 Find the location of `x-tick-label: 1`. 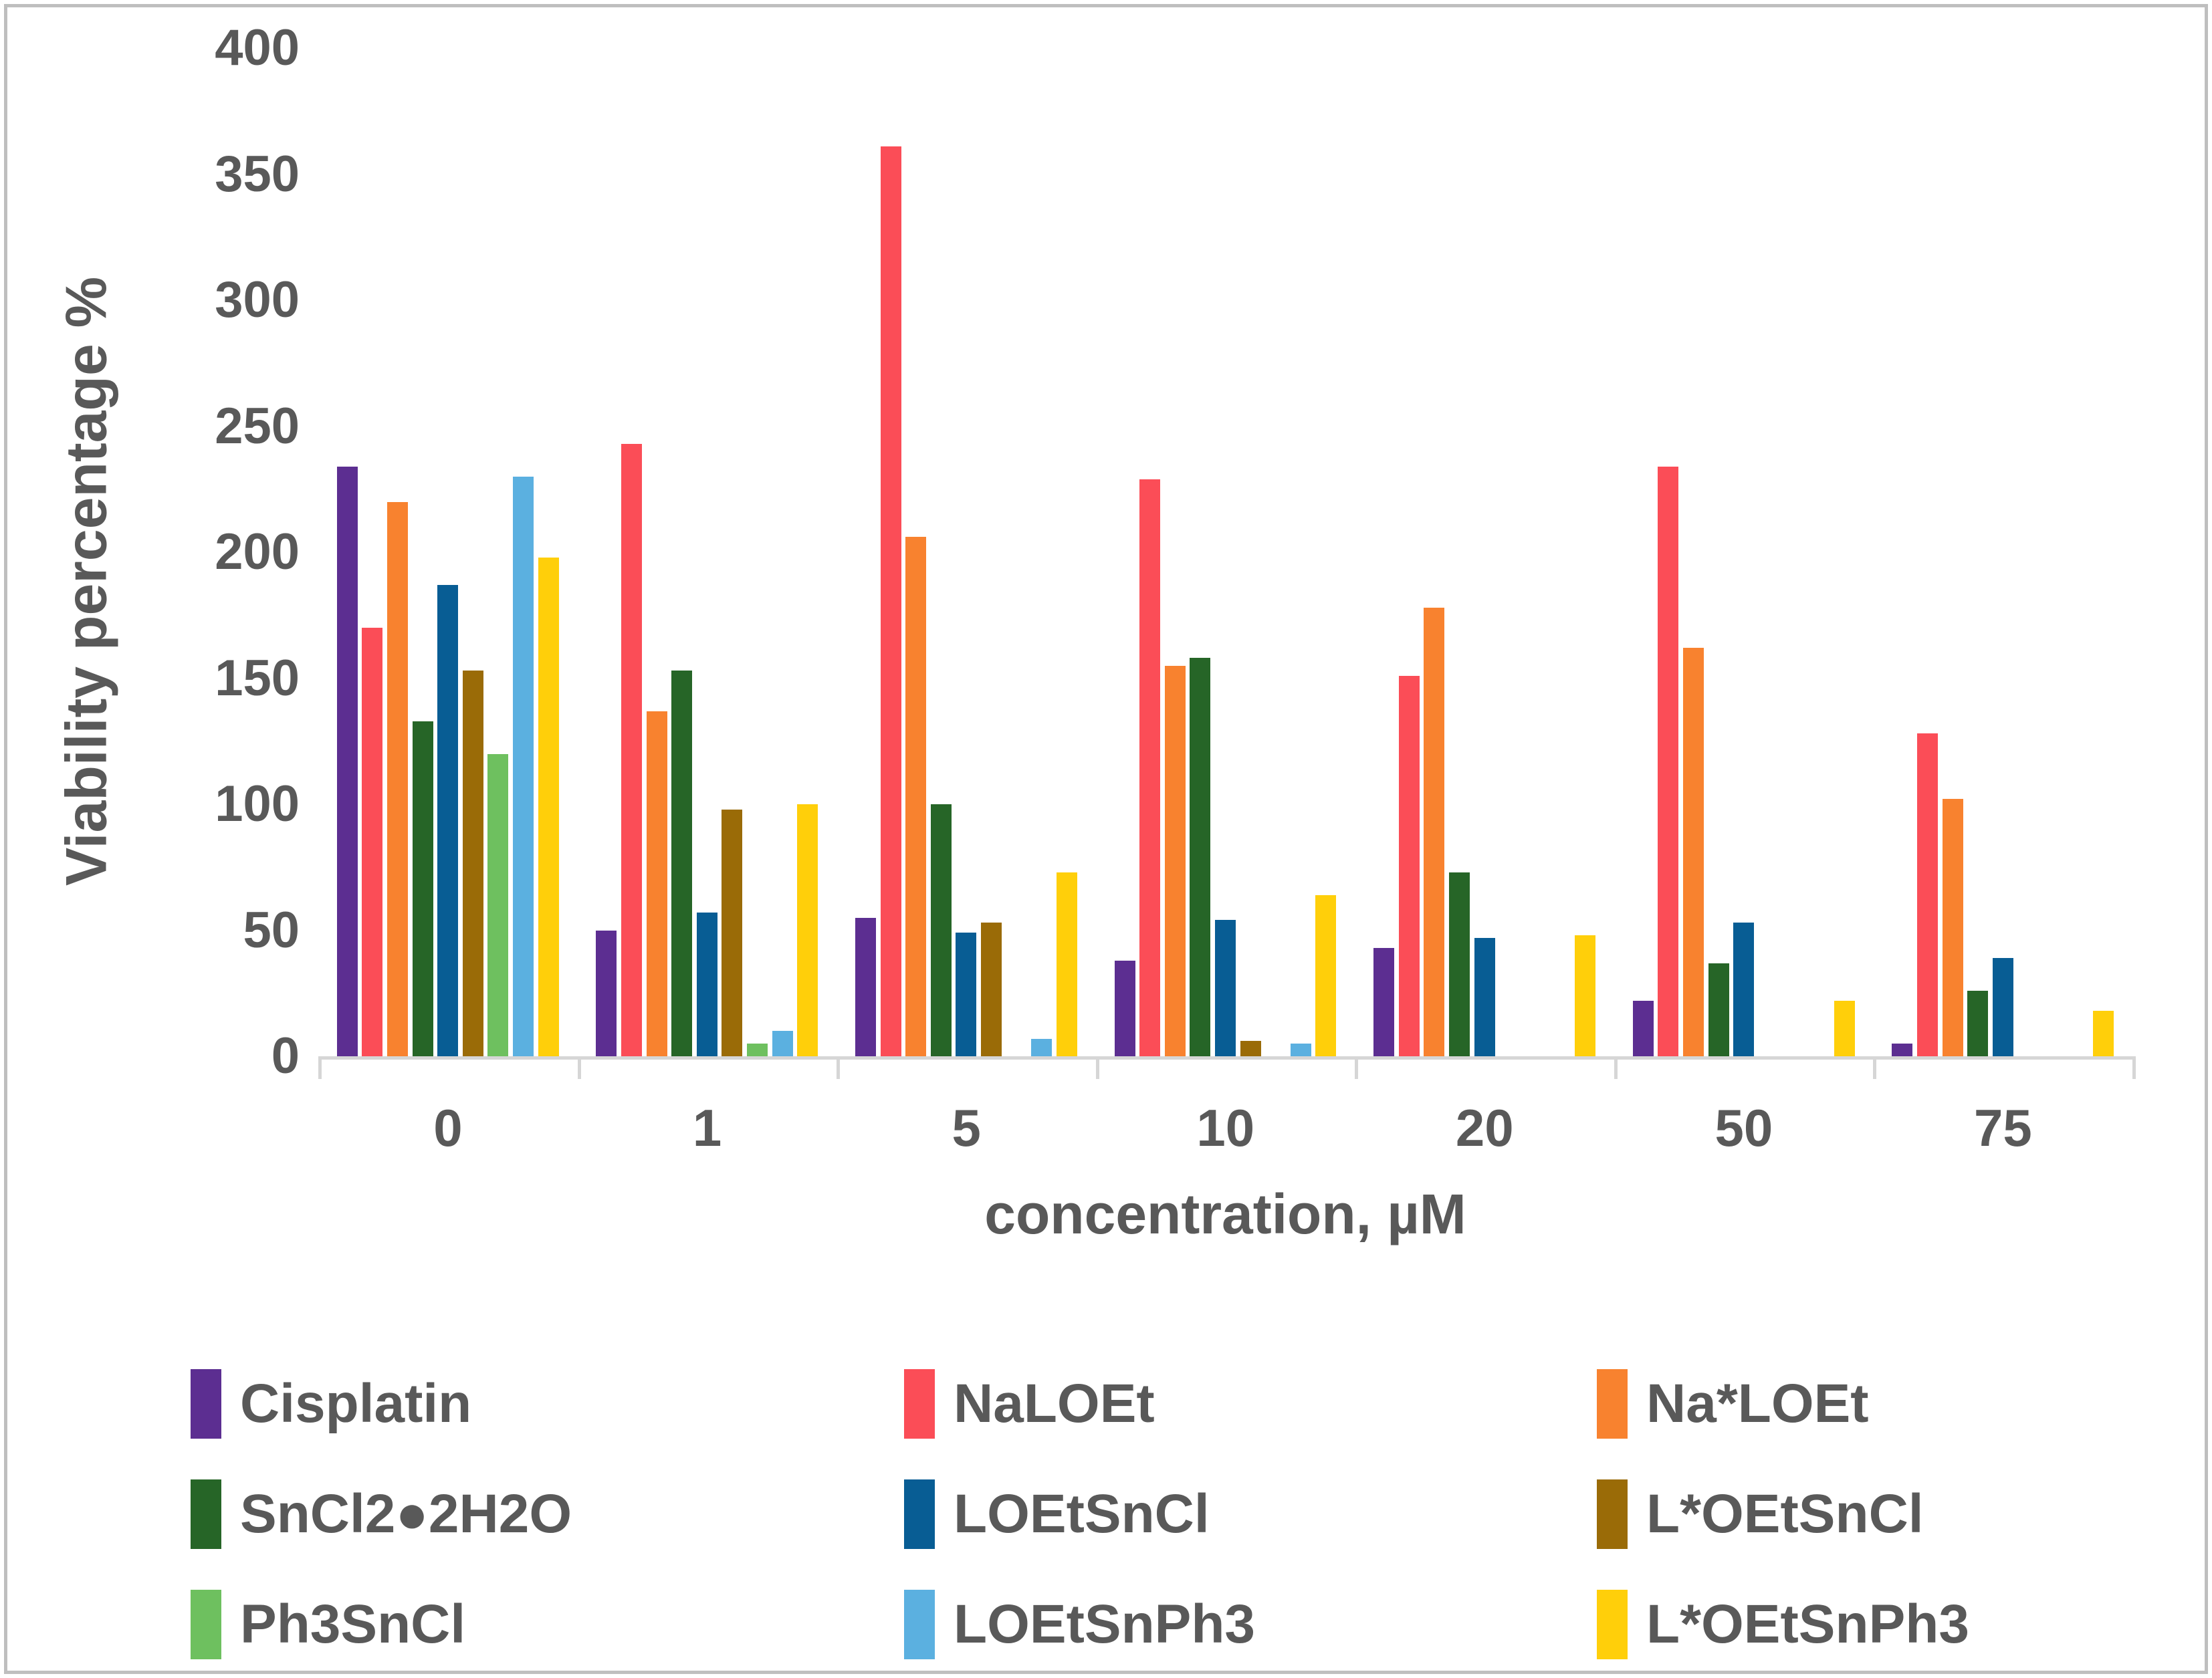

x-tick-label: 1 is located at coordinates (707, 1128).